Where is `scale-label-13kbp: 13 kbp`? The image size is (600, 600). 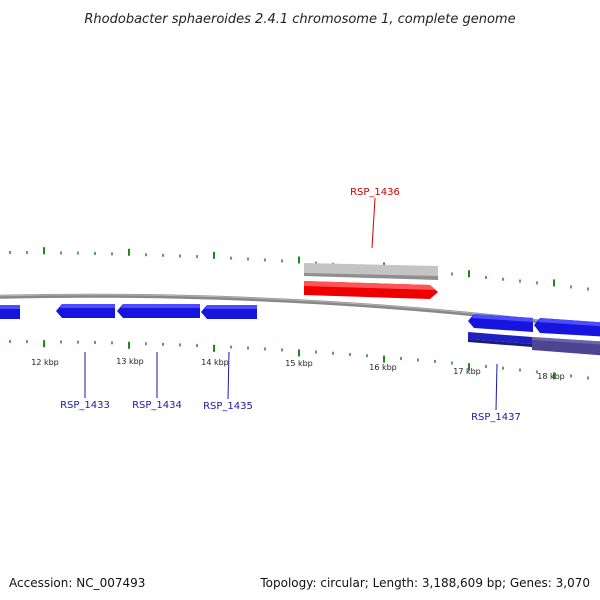
scale-label-13kbp: 13 kbp is located at coordinates (130, 361).